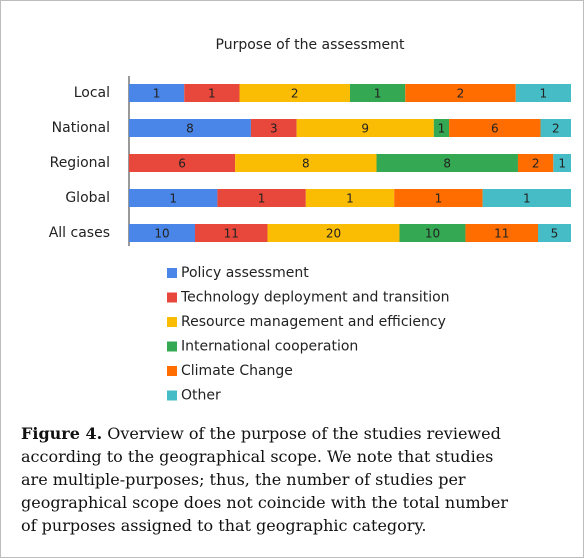  I want to click on y-tick-label: Regional, so click(80, 163).